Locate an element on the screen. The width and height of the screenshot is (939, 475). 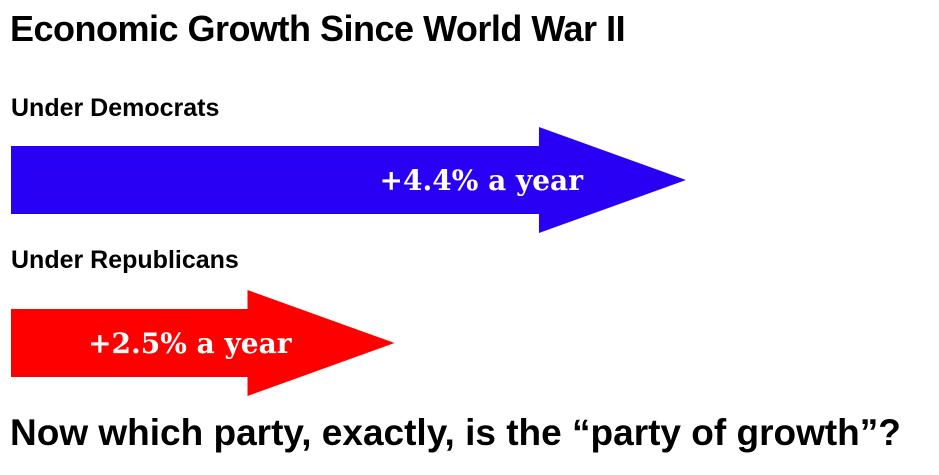
arrow-republicans is located at coordinates (203, 343).